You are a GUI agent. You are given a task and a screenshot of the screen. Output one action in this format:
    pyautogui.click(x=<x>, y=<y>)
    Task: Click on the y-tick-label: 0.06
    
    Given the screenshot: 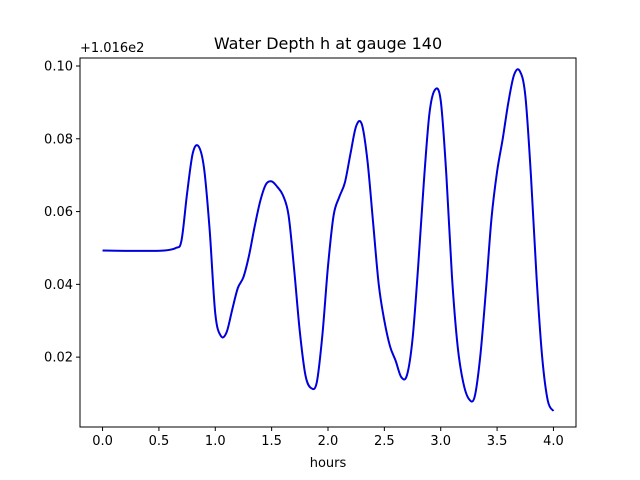 What is the action you would take?
    pyautogui.click(x=58, y=212)
    